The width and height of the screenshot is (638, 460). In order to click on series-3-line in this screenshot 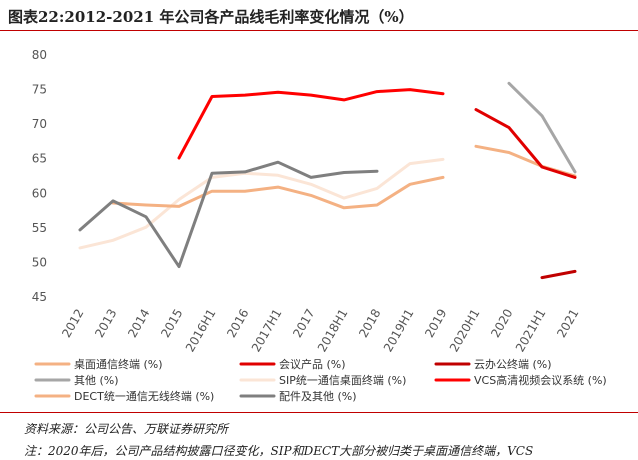, I will do `click(542, 127)`.